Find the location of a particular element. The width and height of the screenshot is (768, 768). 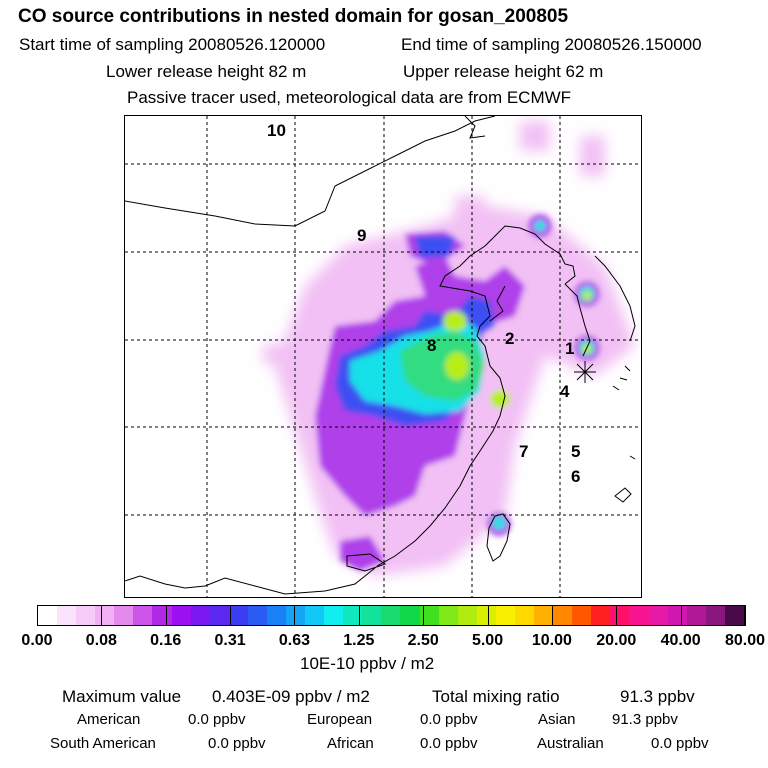

colorbar-tick-label: 0.00 is located at coordinates (37, 640).